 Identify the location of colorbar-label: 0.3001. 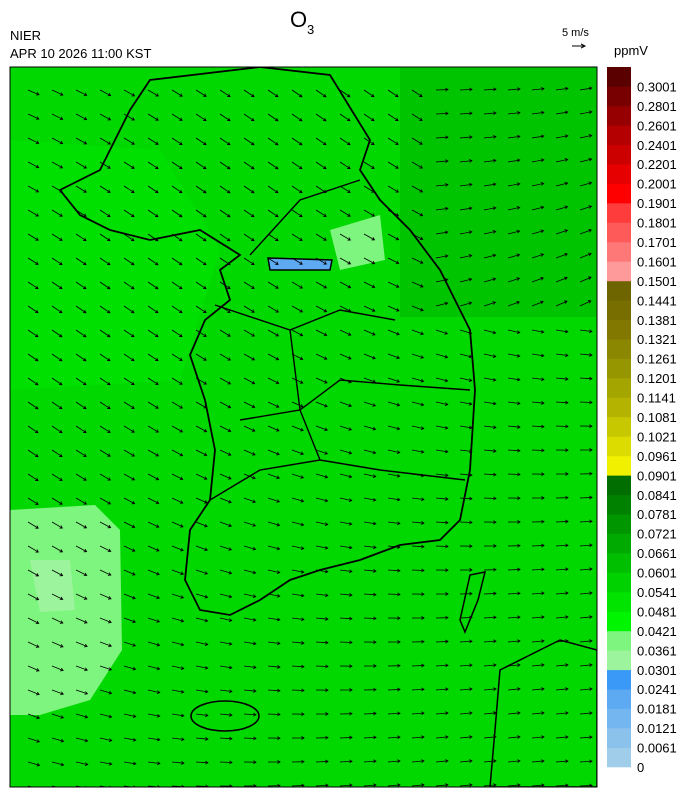
(657, 86).